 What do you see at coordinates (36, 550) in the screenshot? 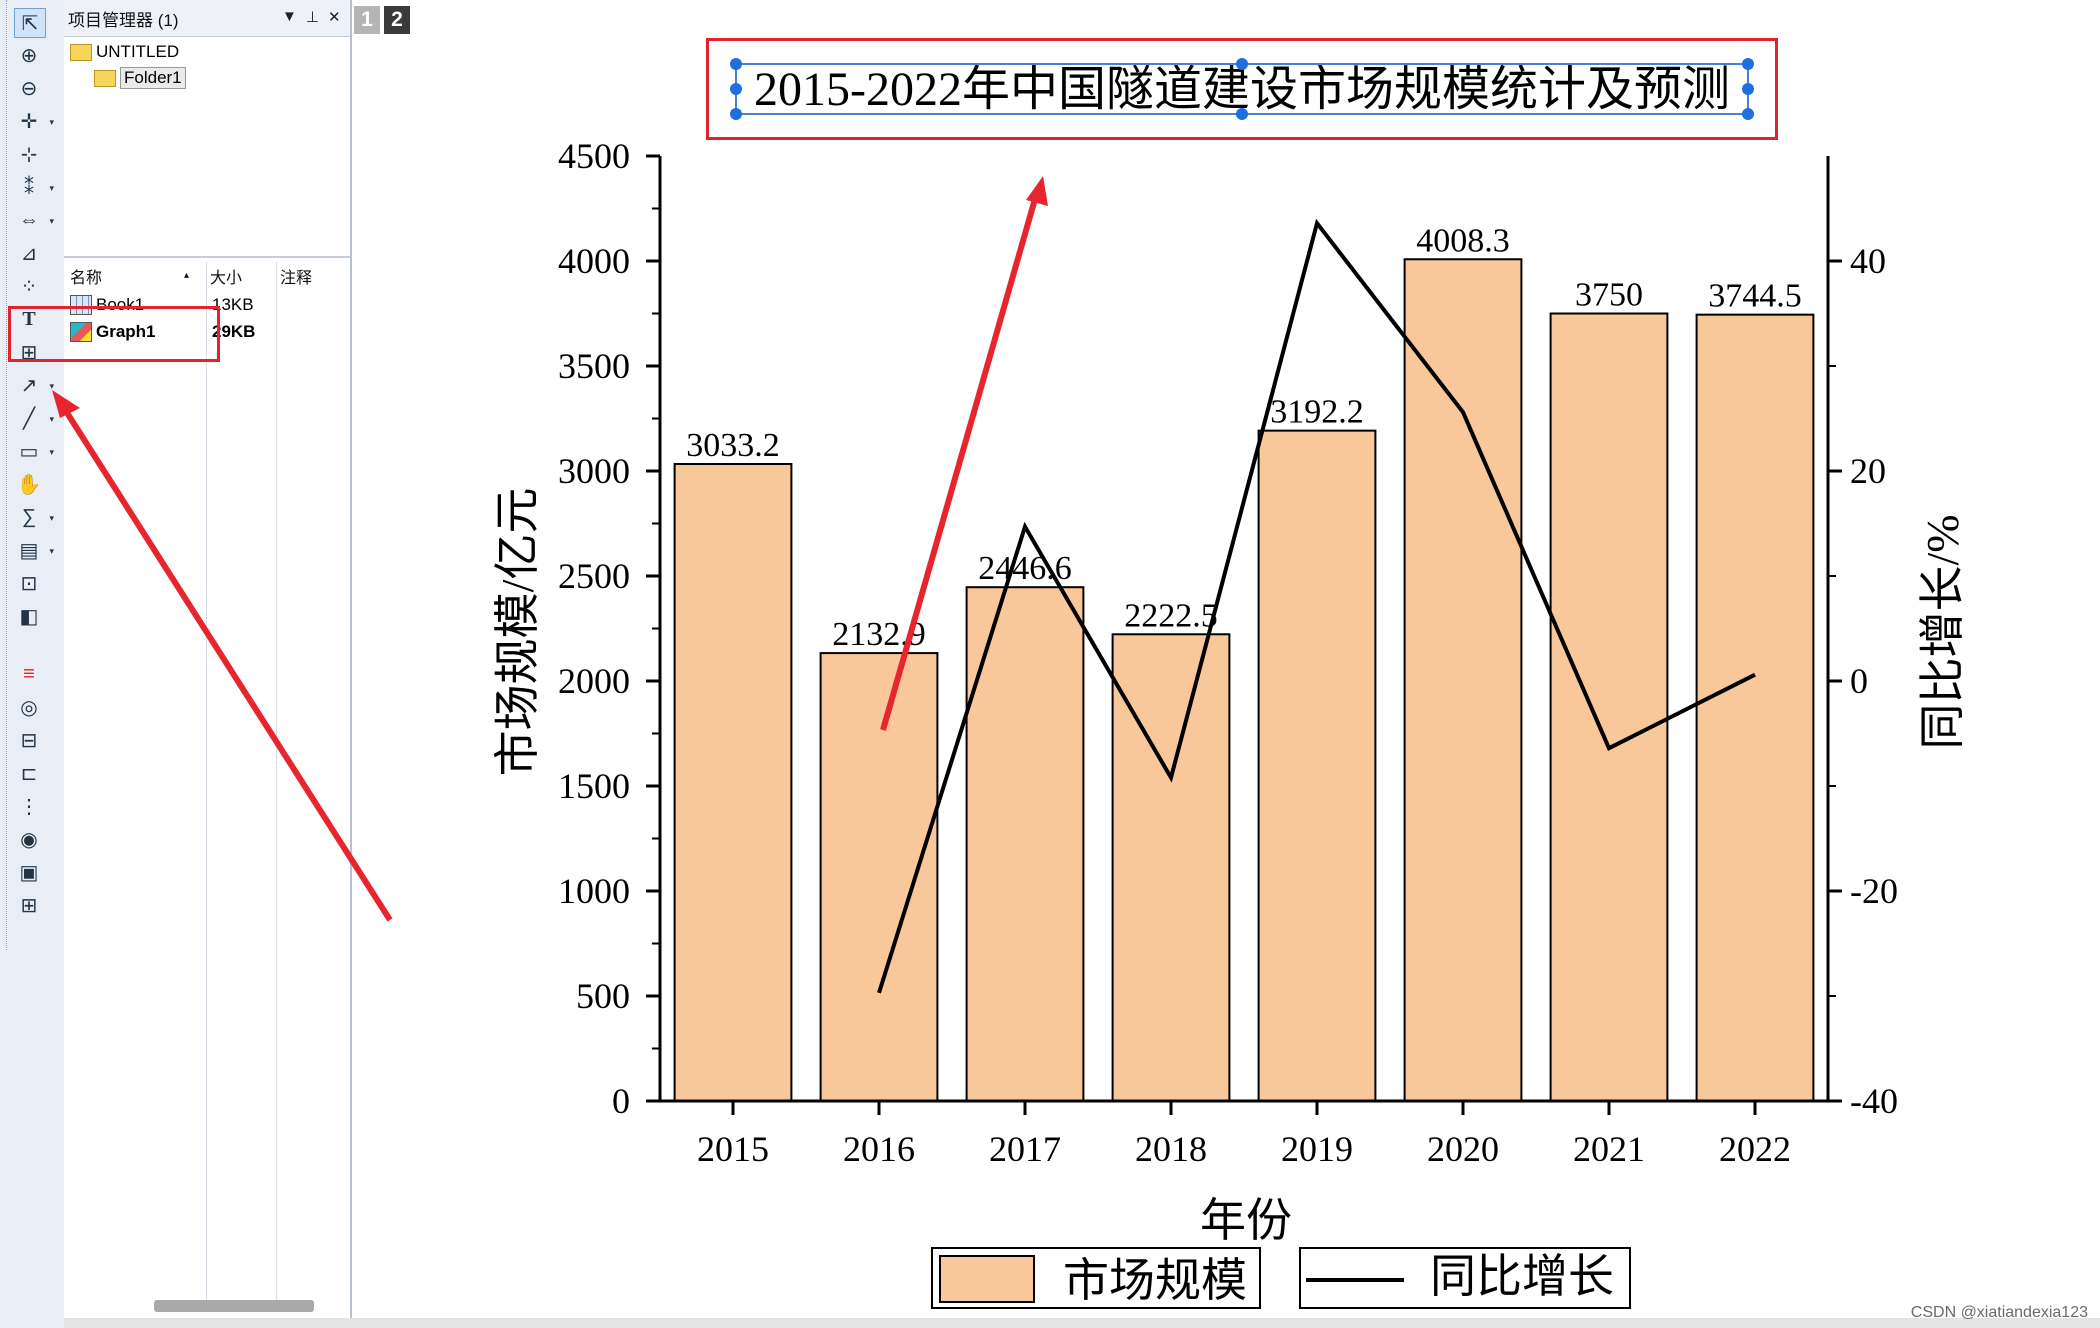
I see `plot-icon: ▤ ▾` at bounding box center [36, 550].